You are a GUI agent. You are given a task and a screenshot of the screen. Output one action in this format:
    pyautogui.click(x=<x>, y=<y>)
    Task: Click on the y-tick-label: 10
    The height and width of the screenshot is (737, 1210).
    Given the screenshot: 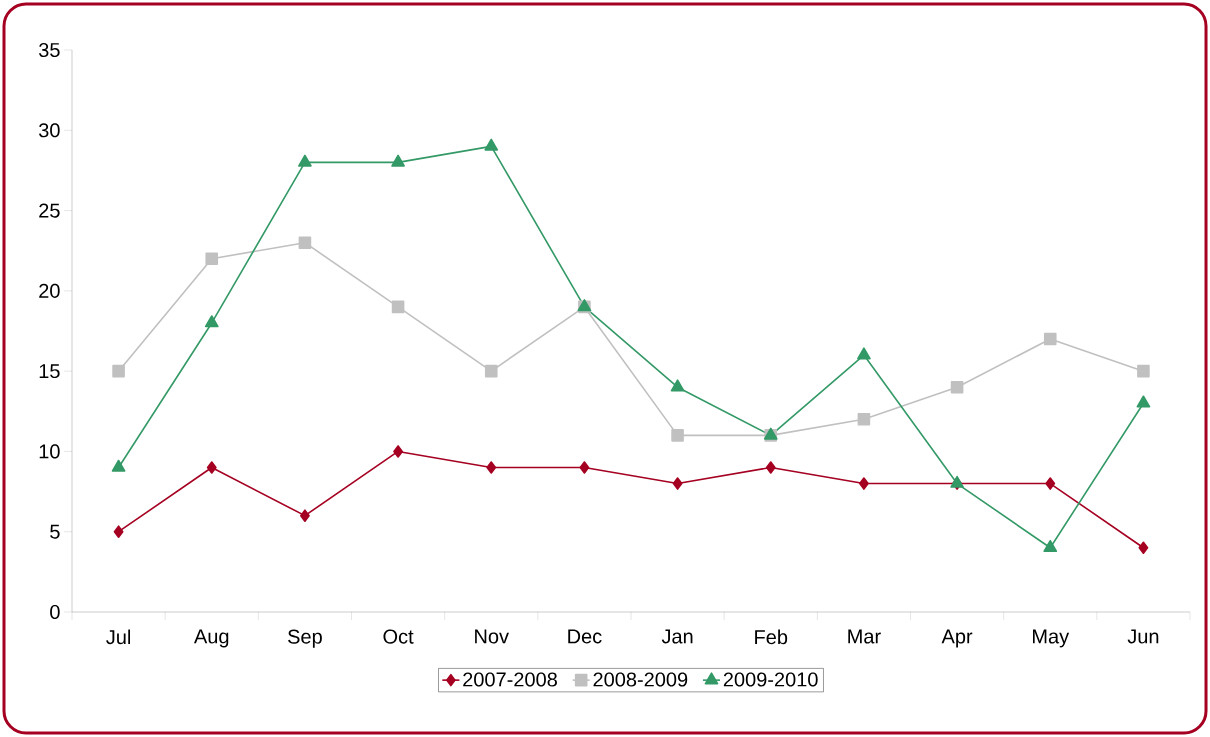 What is the action you would take?
    pyautogui.click(x=49, y=451)
    